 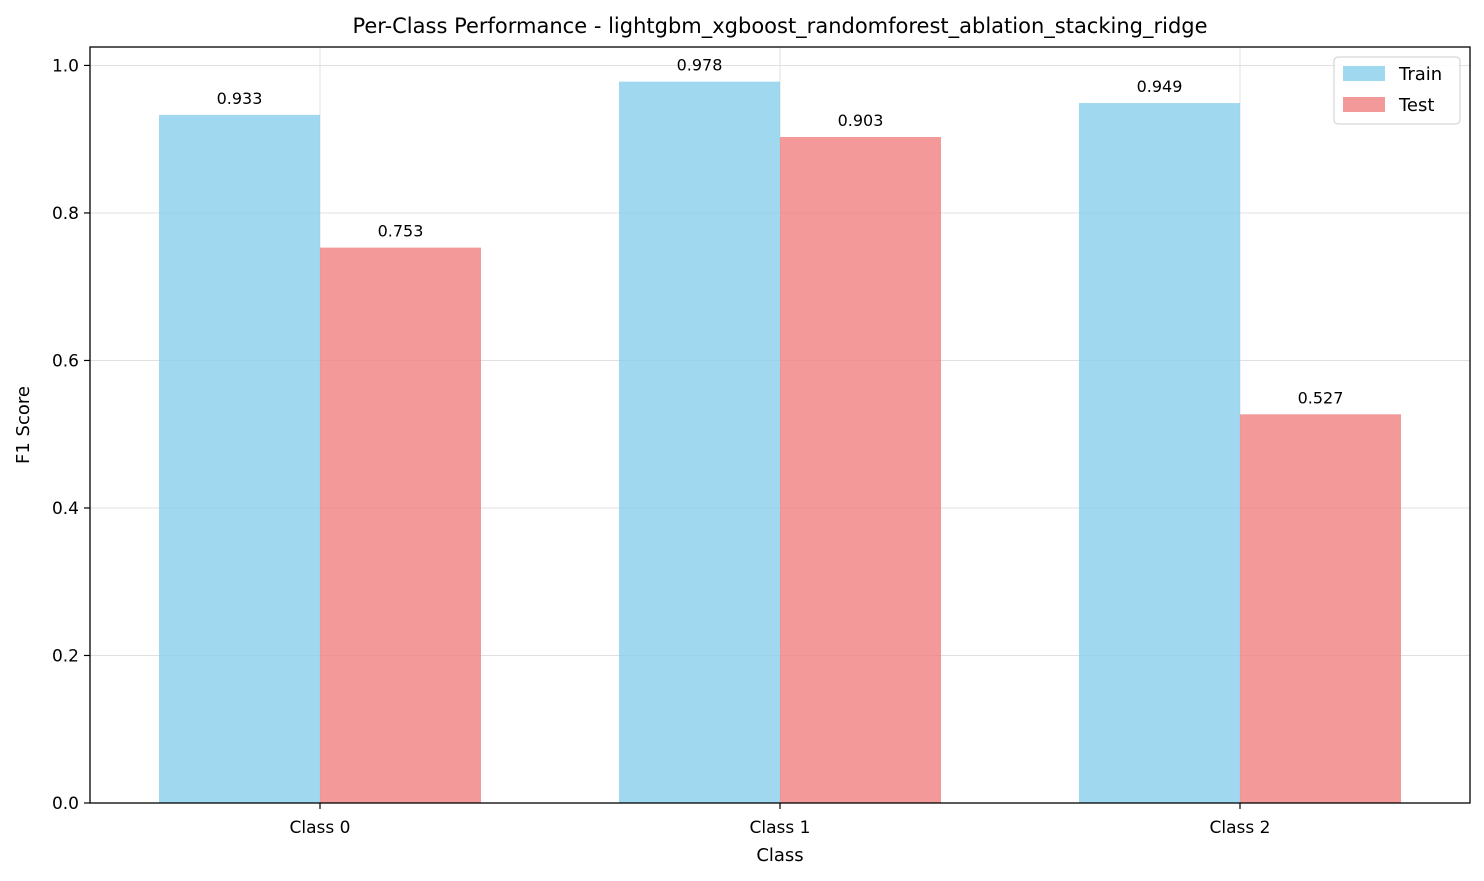 I want to click on data-label-train-2: 0.949, so click(x=1160, y=86).